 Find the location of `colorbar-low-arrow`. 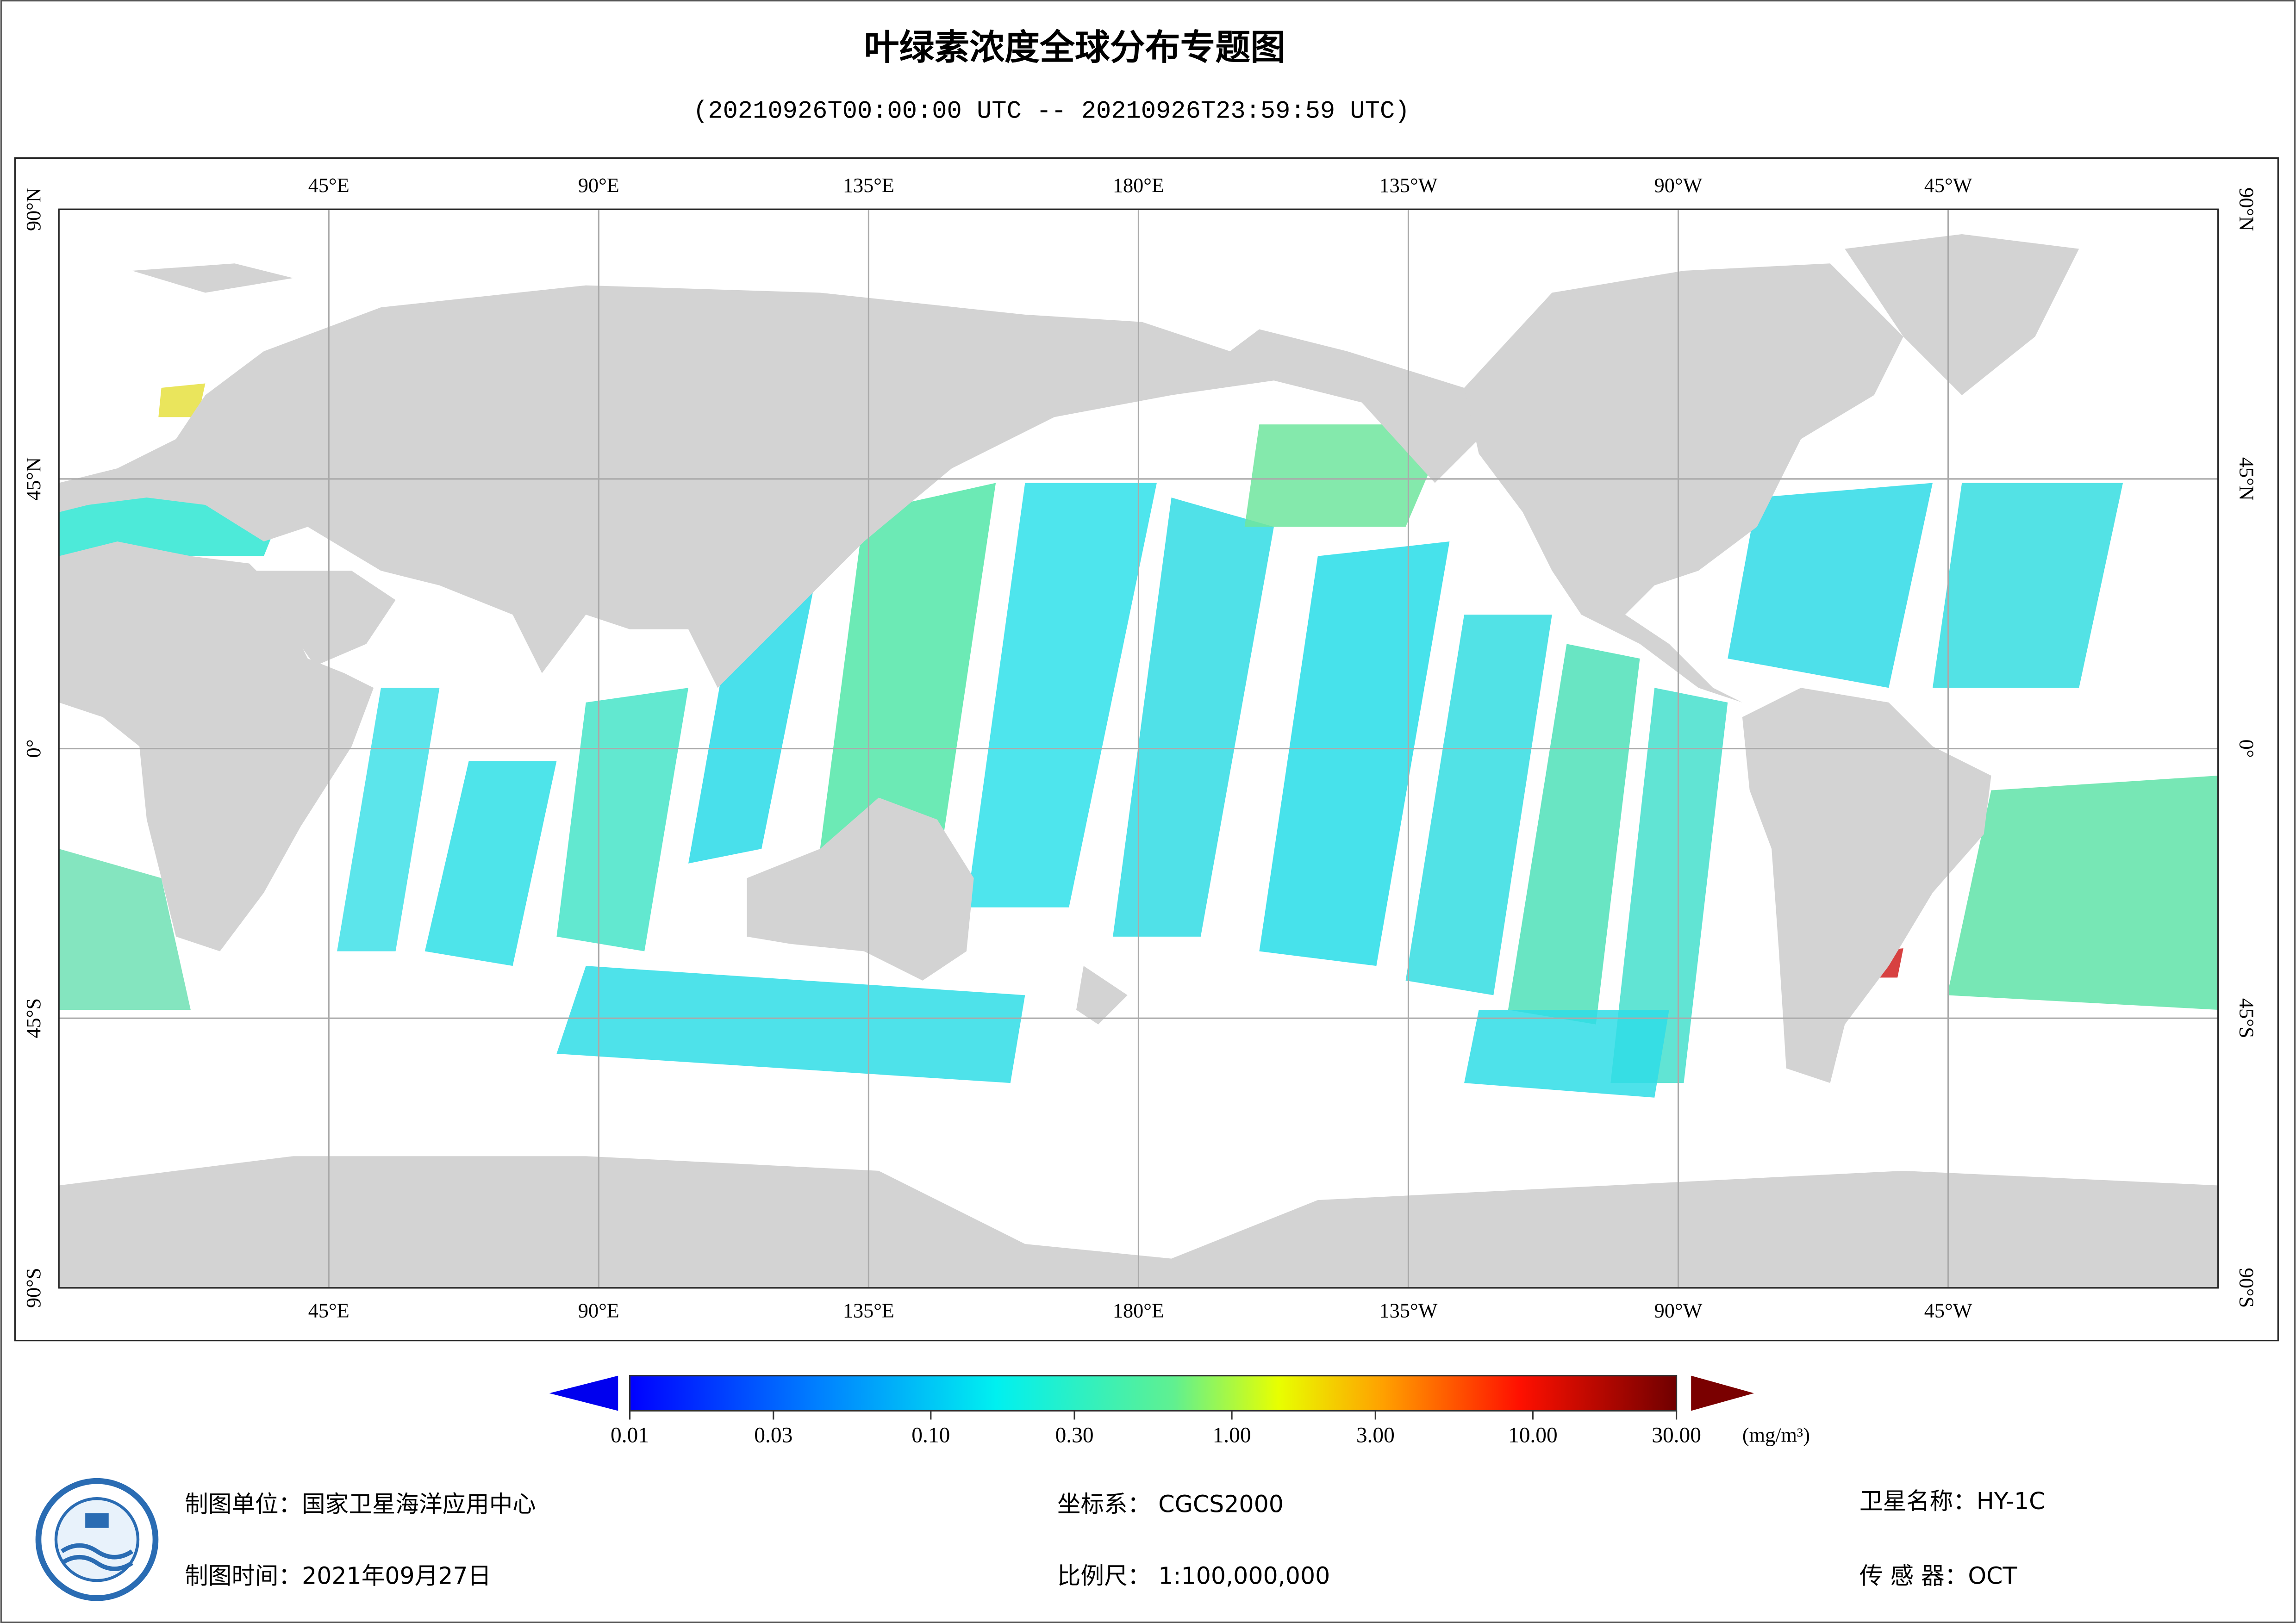

colorbar-low-arrow is located at coordinates (583, 1393).